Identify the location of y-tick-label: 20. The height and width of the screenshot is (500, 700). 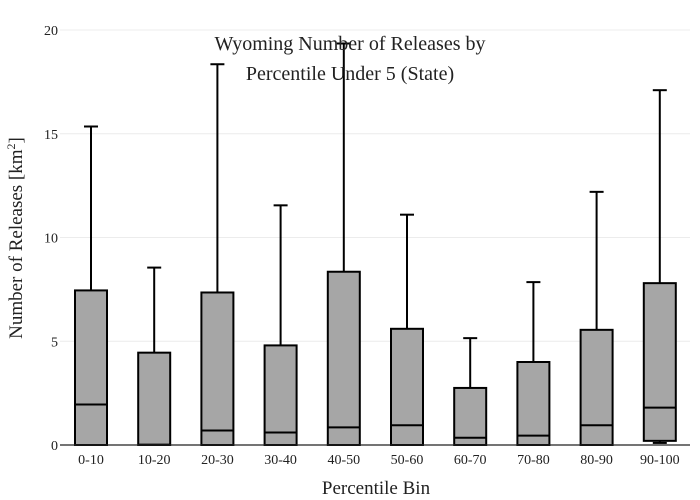
(51, 31).